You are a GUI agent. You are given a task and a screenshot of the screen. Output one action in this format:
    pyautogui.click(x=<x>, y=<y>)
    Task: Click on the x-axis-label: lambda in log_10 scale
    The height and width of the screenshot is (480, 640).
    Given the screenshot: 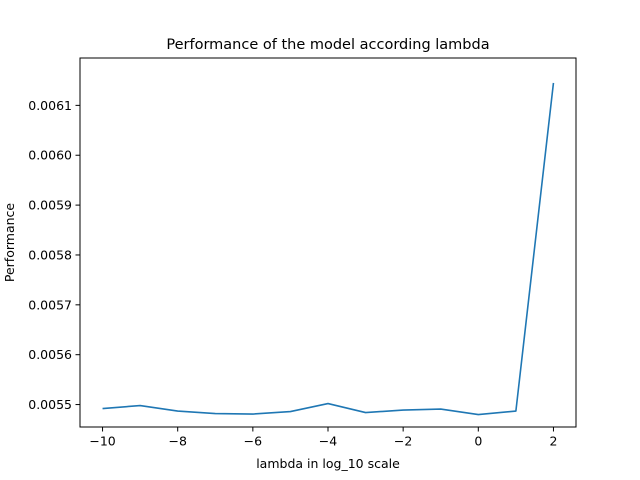 What is the action you would take?
    pyautogui.click(x=328, y=463)
    